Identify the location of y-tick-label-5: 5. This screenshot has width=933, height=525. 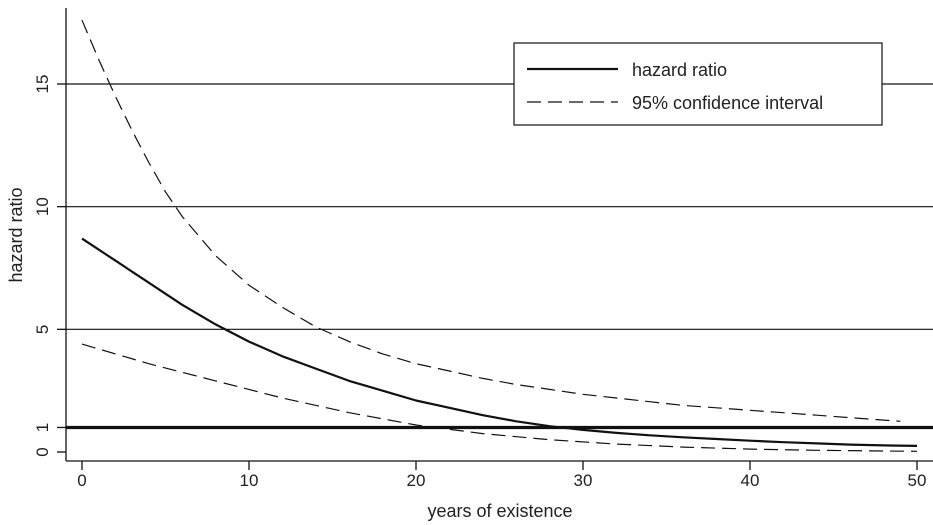
(42, 329).